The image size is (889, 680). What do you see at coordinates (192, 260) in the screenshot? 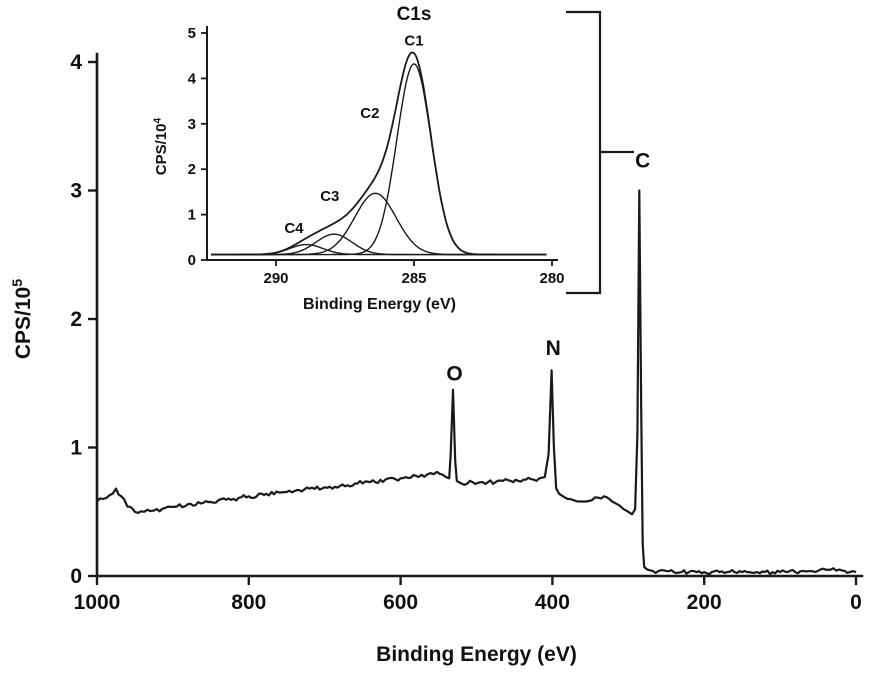
I see `inset-y-tick-label: 0` at bounding box center [192, 260].